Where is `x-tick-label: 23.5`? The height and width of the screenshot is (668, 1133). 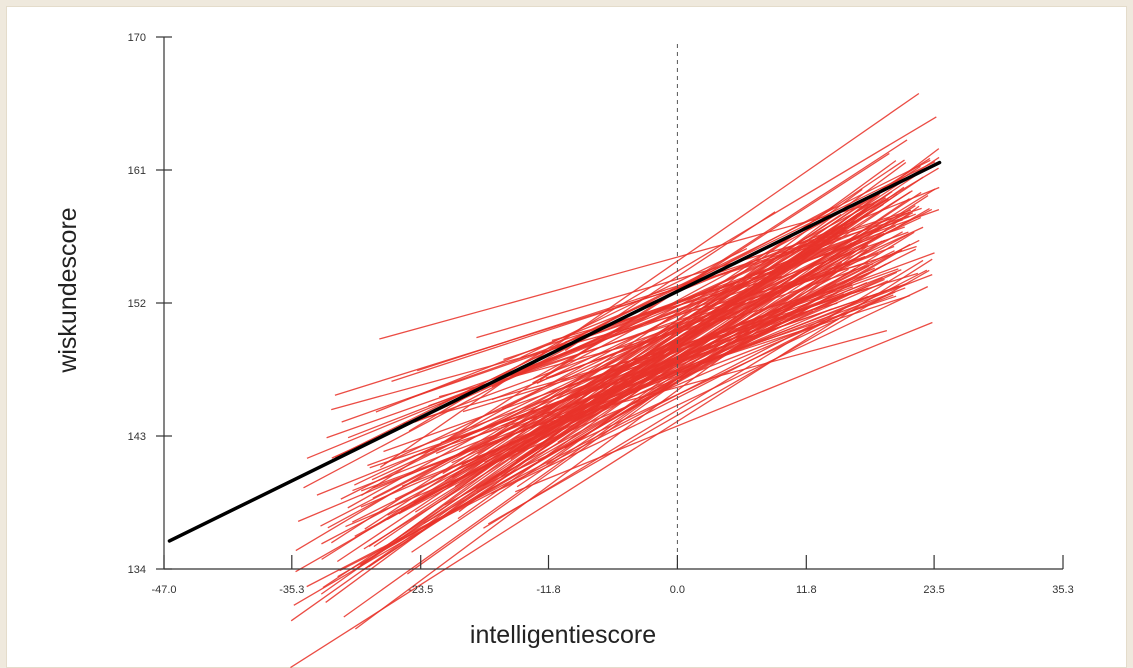
x-tick-label: 23.5 is located at coordinates (933, 590).